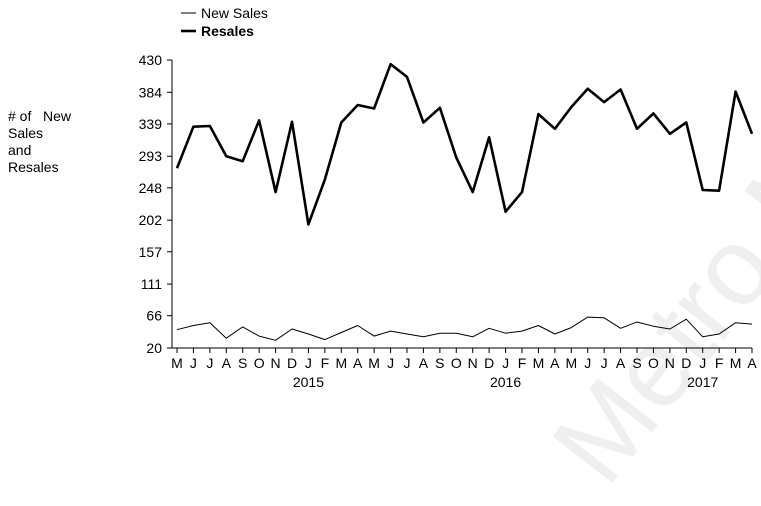 This screenshot has width=761, height=506. I want to click on x-tick-label-6: N, so click(276, 363).